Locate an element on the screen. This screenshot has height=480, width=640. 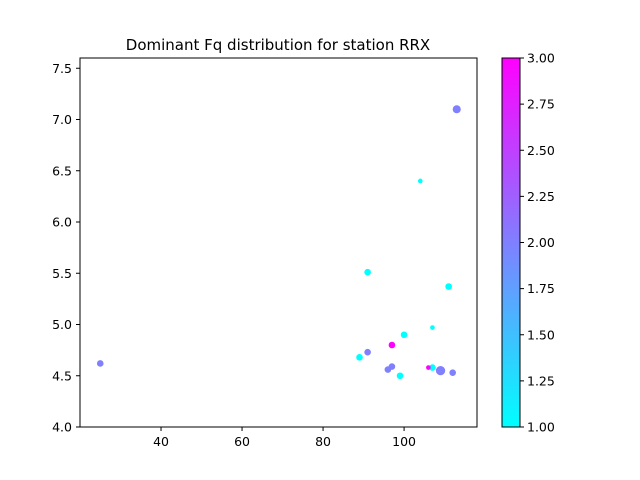
x-tick-label: 80 is located at coordinates (323, 441).